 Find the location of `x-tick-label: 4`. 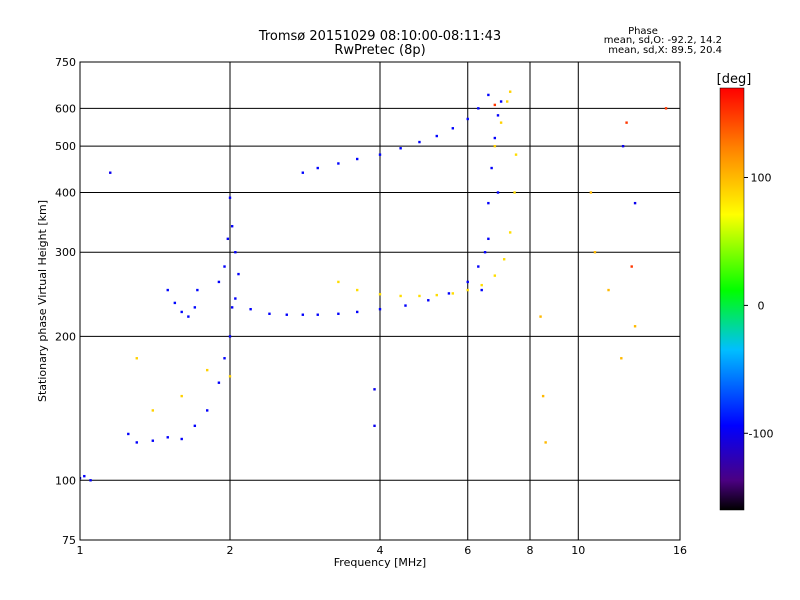

x-tick-label: 4 is located at coordinates (380, 550).